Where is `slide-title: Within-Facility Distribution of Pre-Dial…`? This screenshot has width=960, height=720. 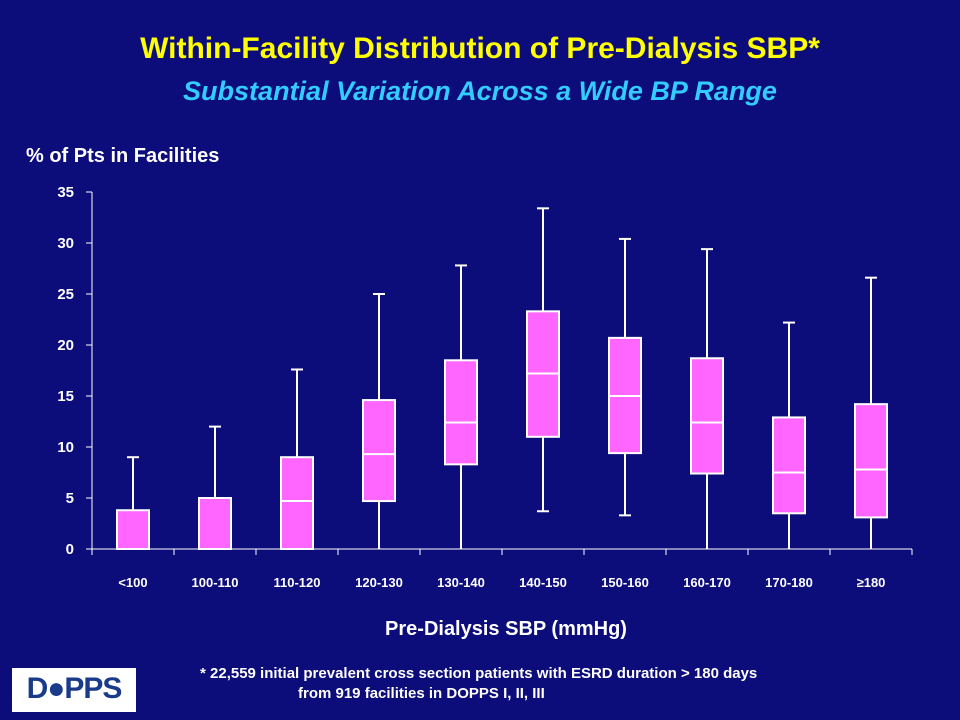 slide-title: Within-Facility Distribution of Pre-Dial… is located at coordinates (480, 48).